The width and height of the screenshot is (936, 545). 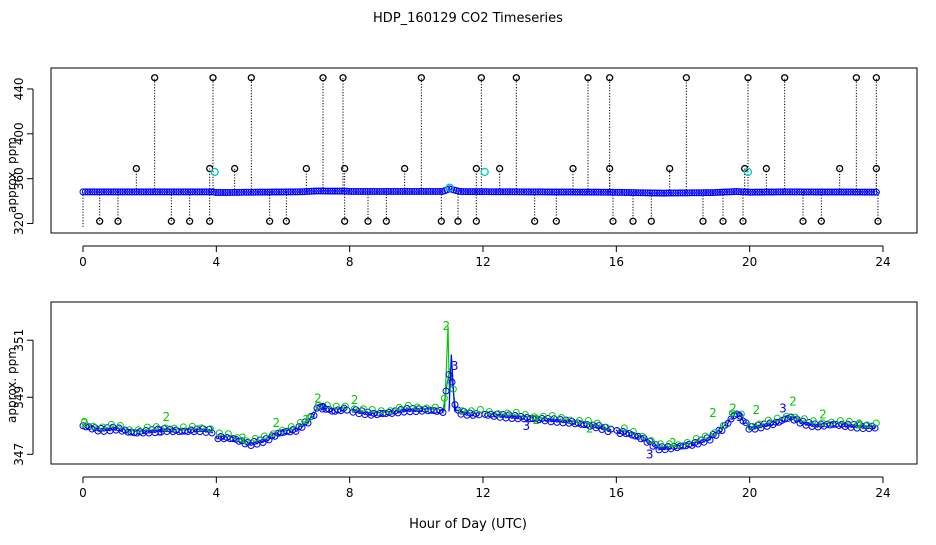 I want to click on x-tick-label: 0, so click(x=83, y=493).